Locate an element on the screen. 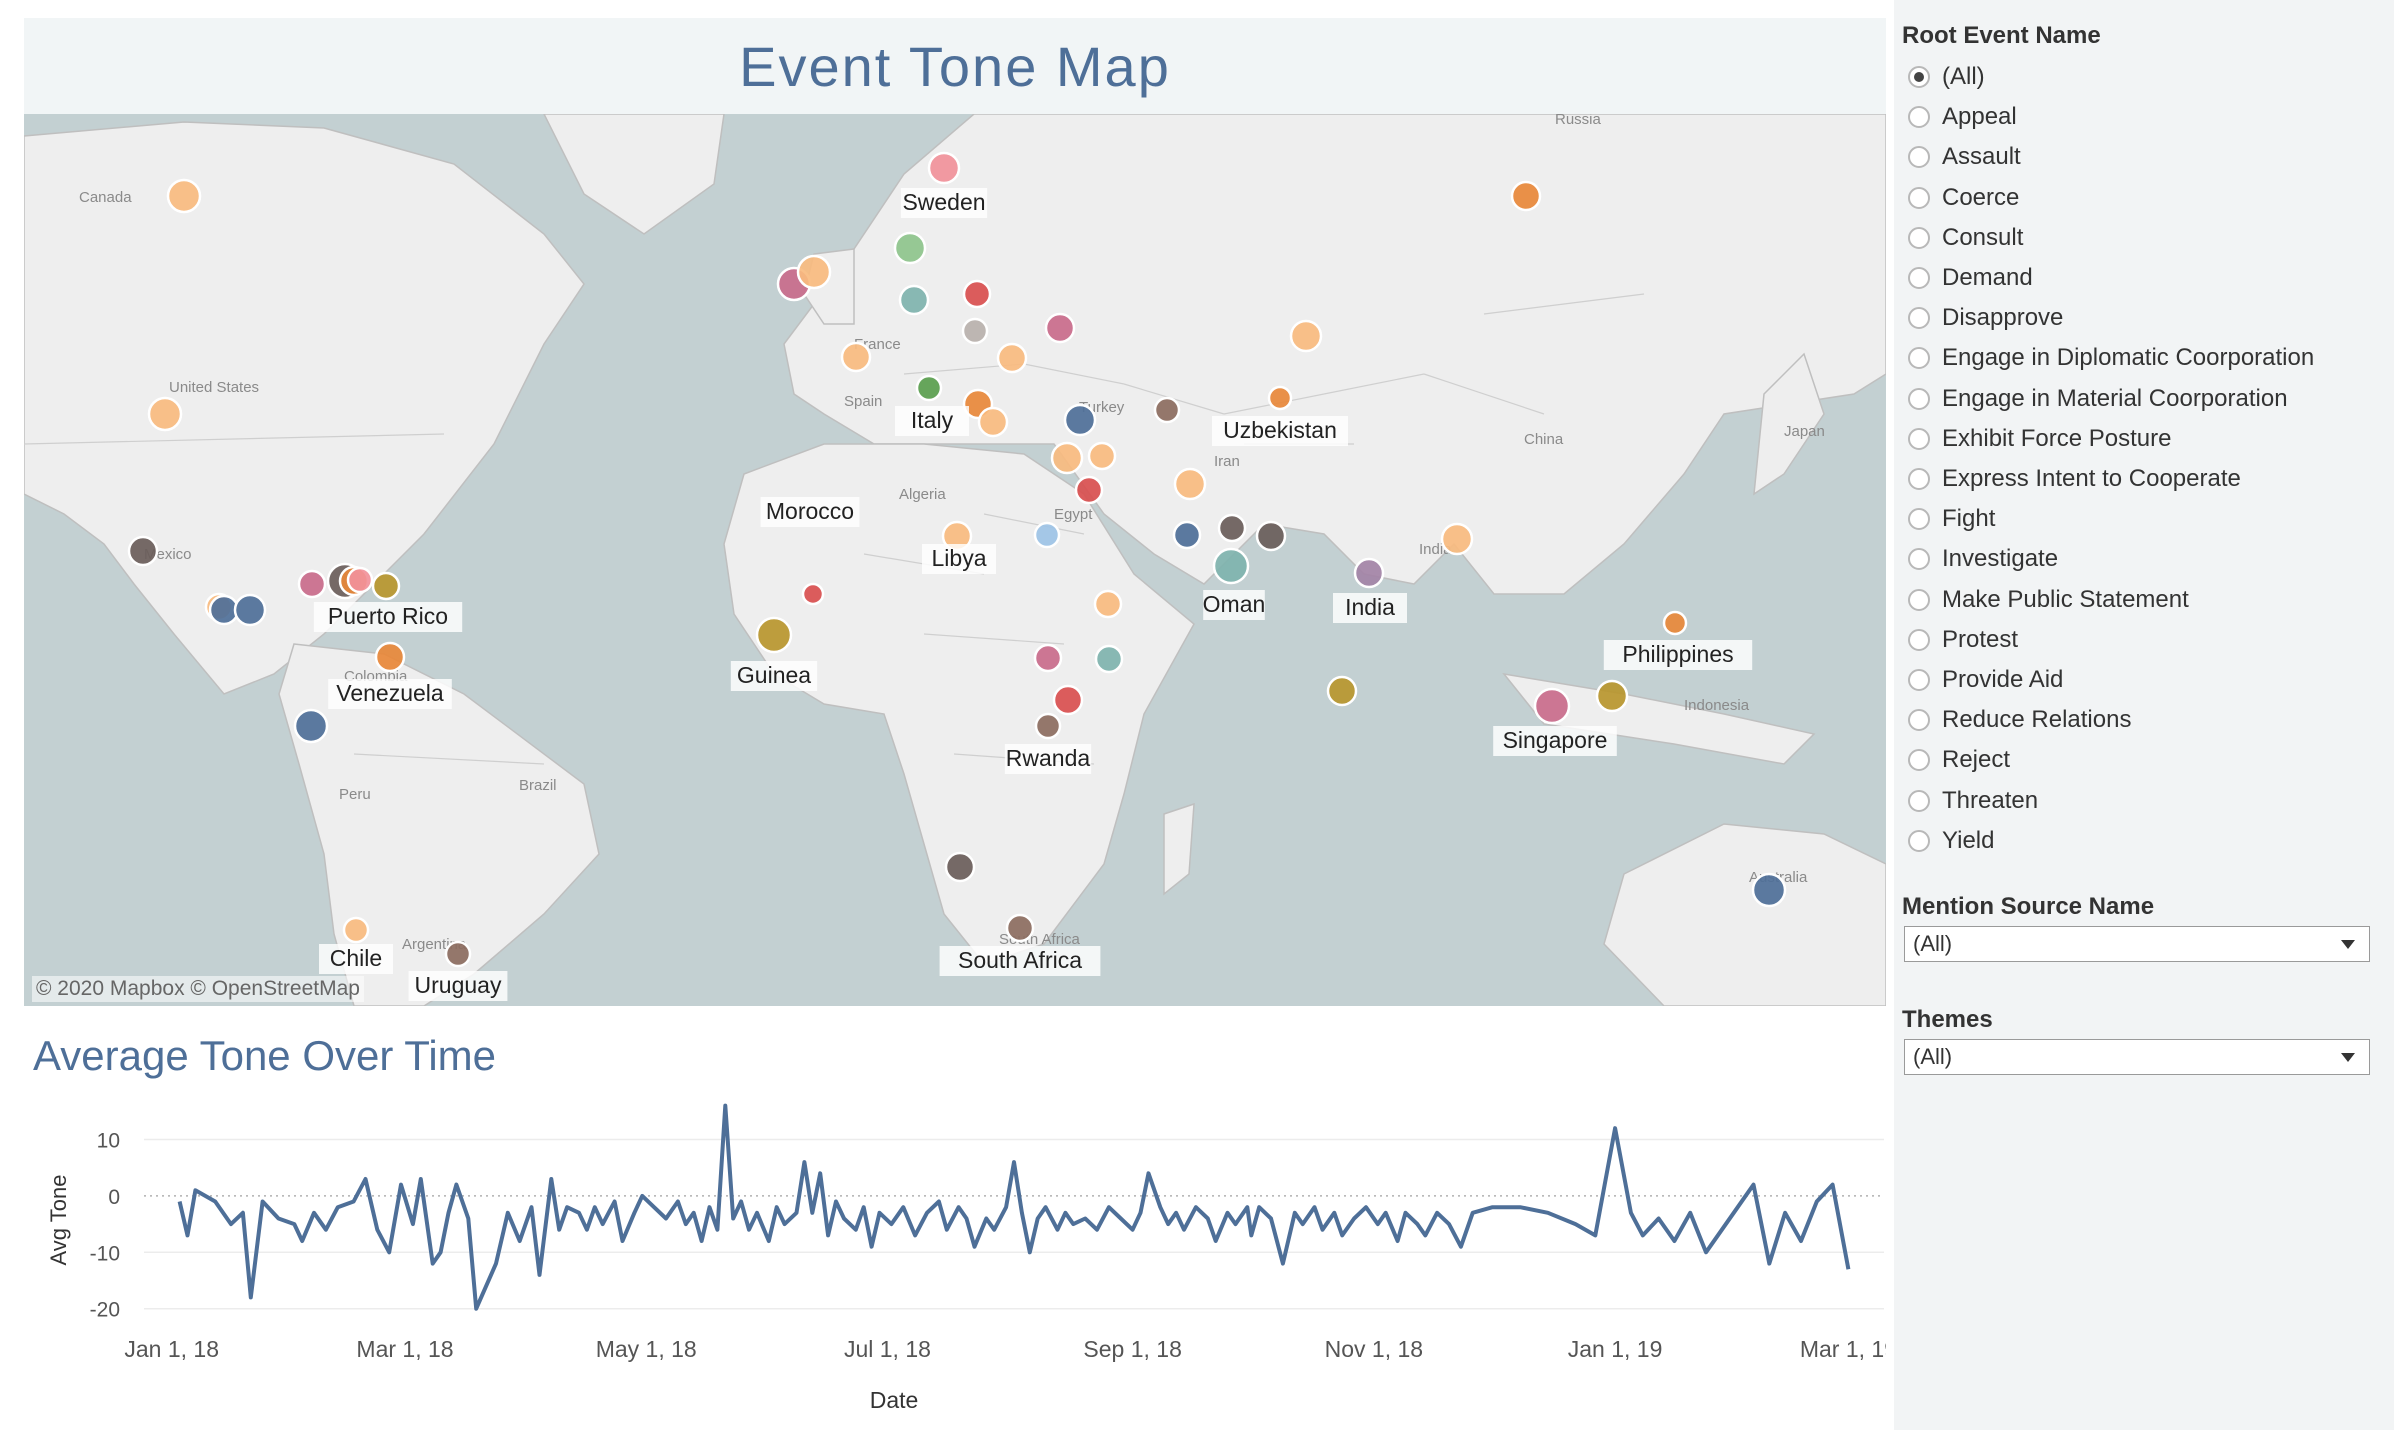  root-event-option: Engage in Diplomatic Coorporation is located at coordinates (2111, 358).